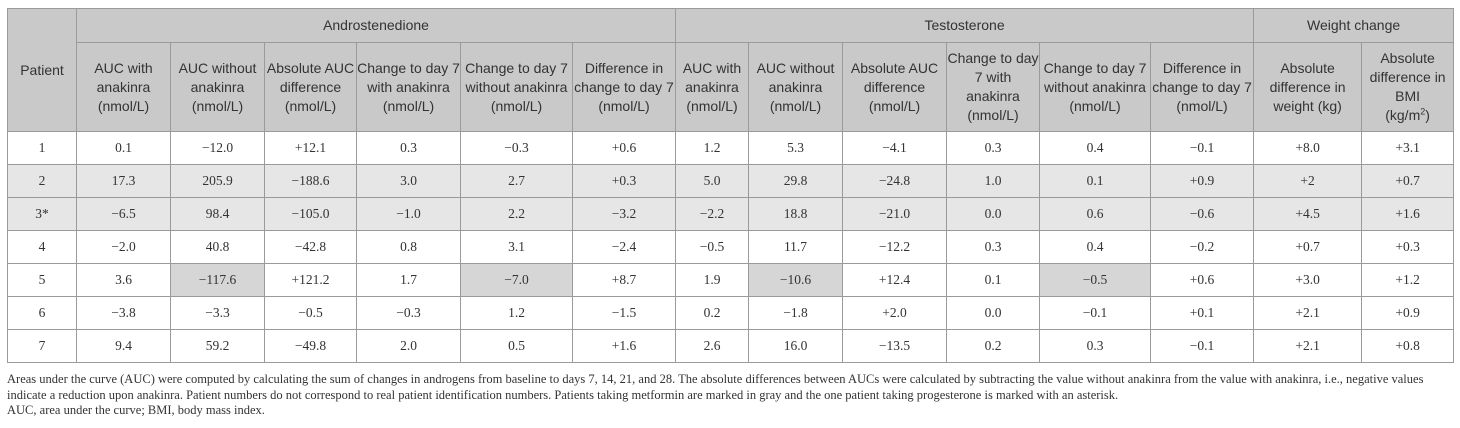 This screenshot has width=1460, height=428. Describe the element at coordinates (1408, 87) in the screenshot. I see `header-bmi-diff: Absolute difference in BMI (kg/m2)` at that location.